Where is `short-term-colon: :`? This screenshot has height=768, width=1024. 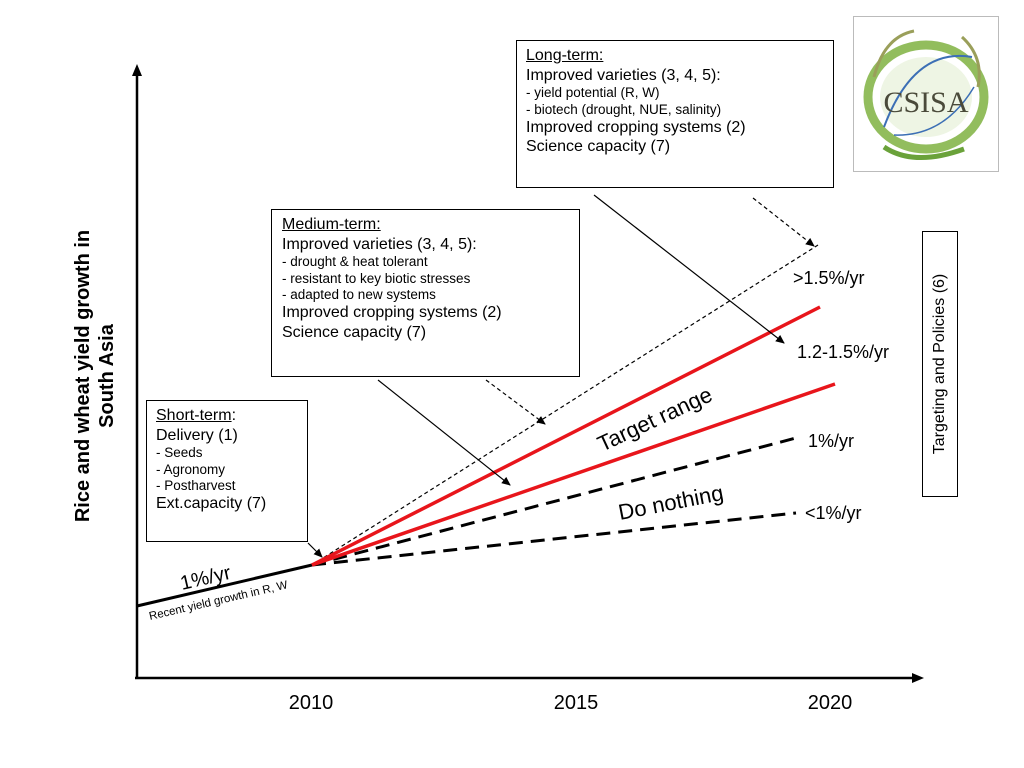
short-term-colon: : is located at coordinates (234, 415).